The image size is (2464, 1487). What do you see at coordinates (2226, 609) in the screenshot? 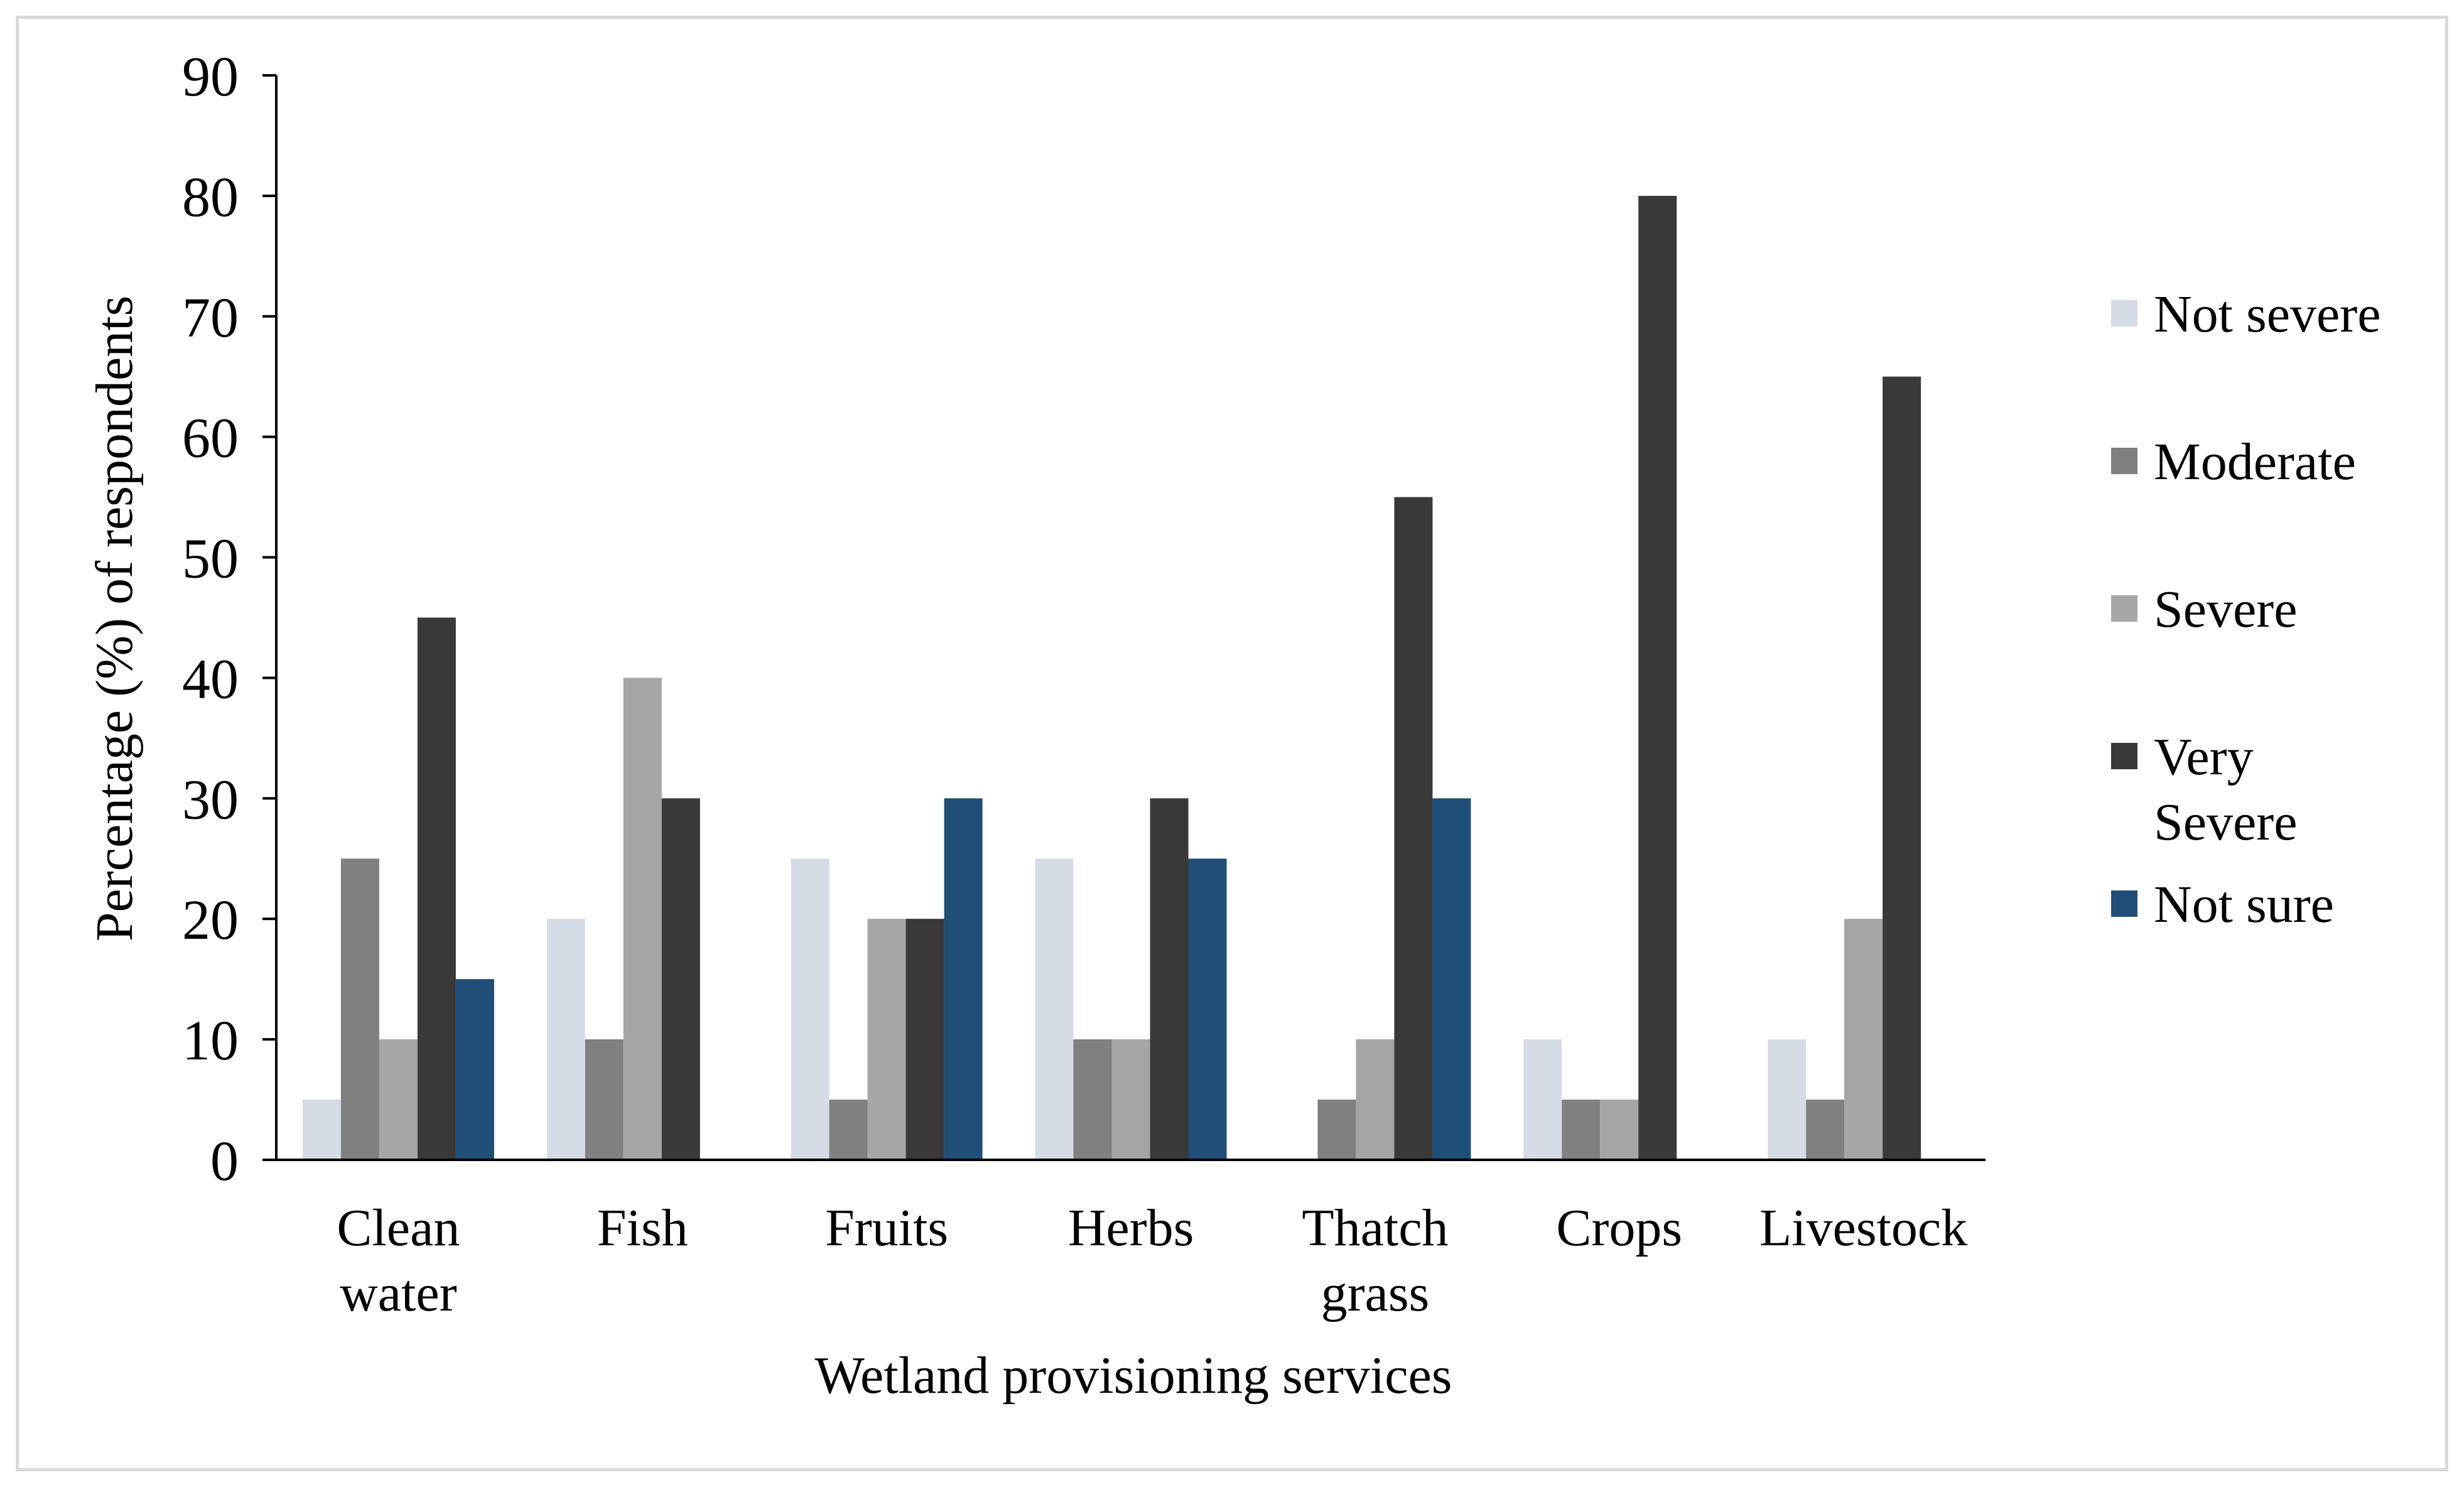
I see `legend-label: Severe` at bounding box center [2226, 609].